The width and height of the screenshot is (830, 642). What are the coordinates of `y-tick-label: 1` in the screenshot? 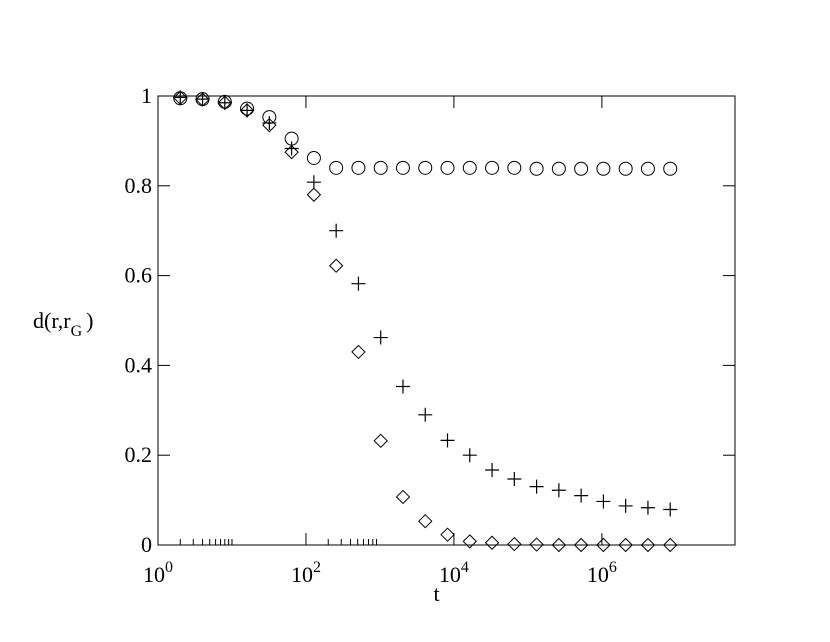 It's located at (146, 95).